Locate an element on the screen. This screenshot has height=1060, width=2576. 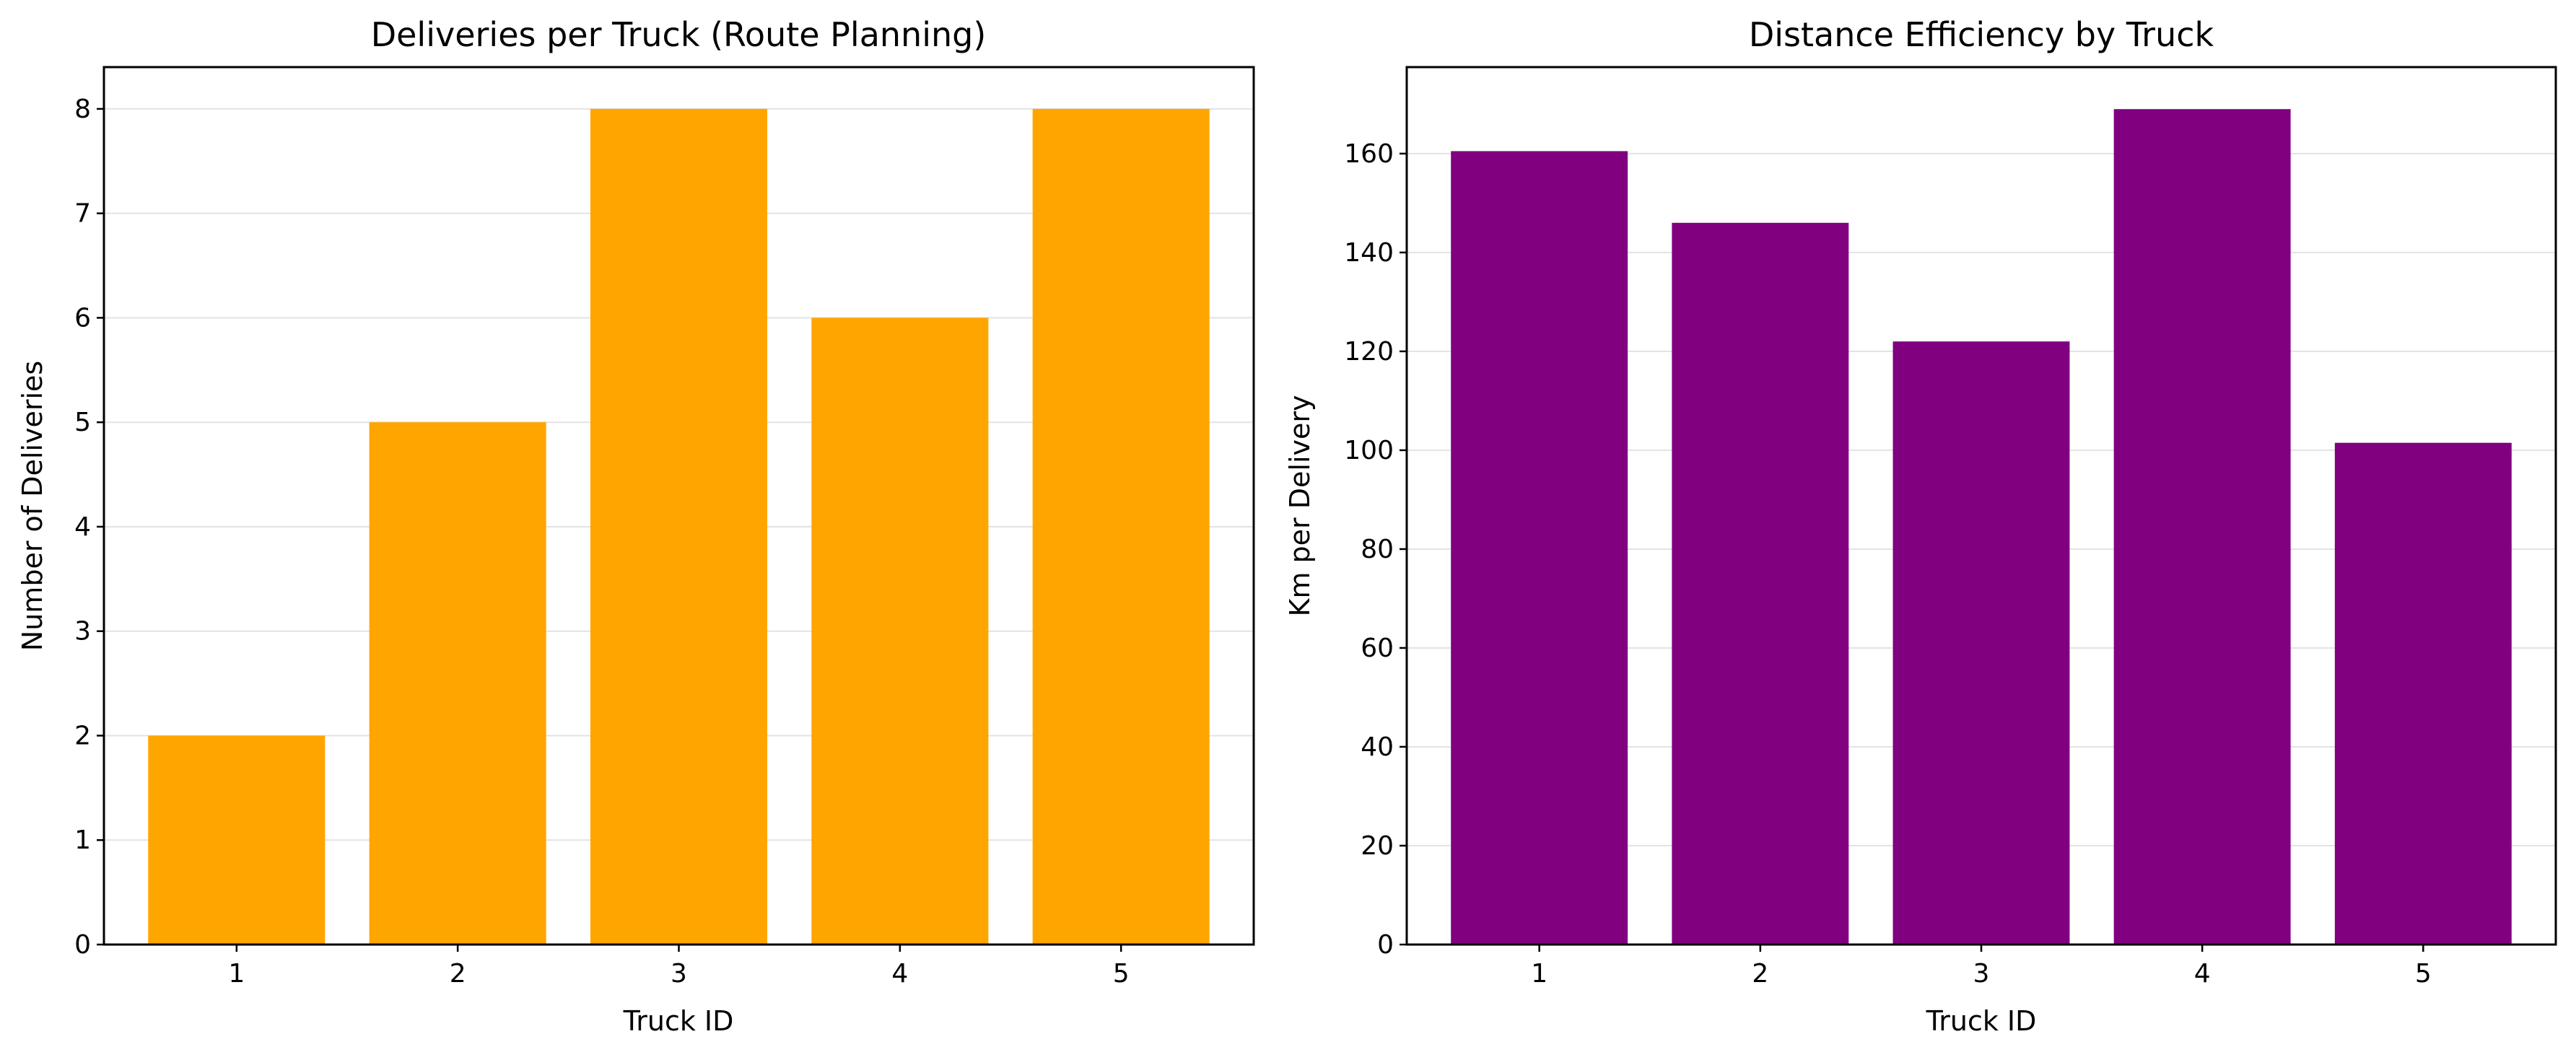
y-tick-label: 80 is located at coordinates (1377, 549).